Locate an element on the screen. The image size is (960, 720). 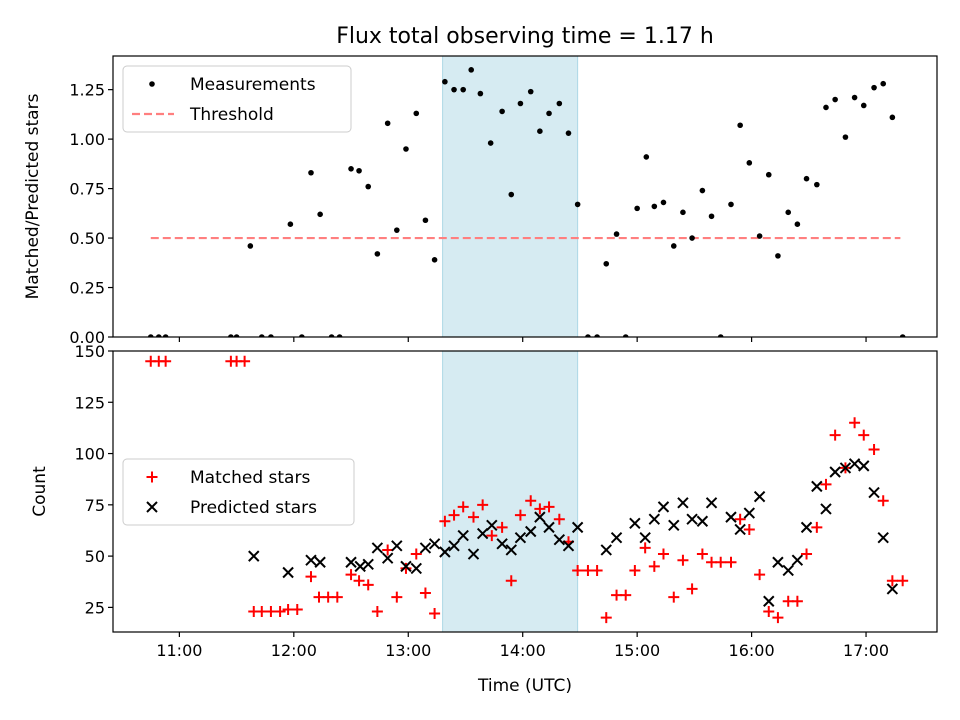
y-tick-label: 150 is located at coordinates (89, 351).